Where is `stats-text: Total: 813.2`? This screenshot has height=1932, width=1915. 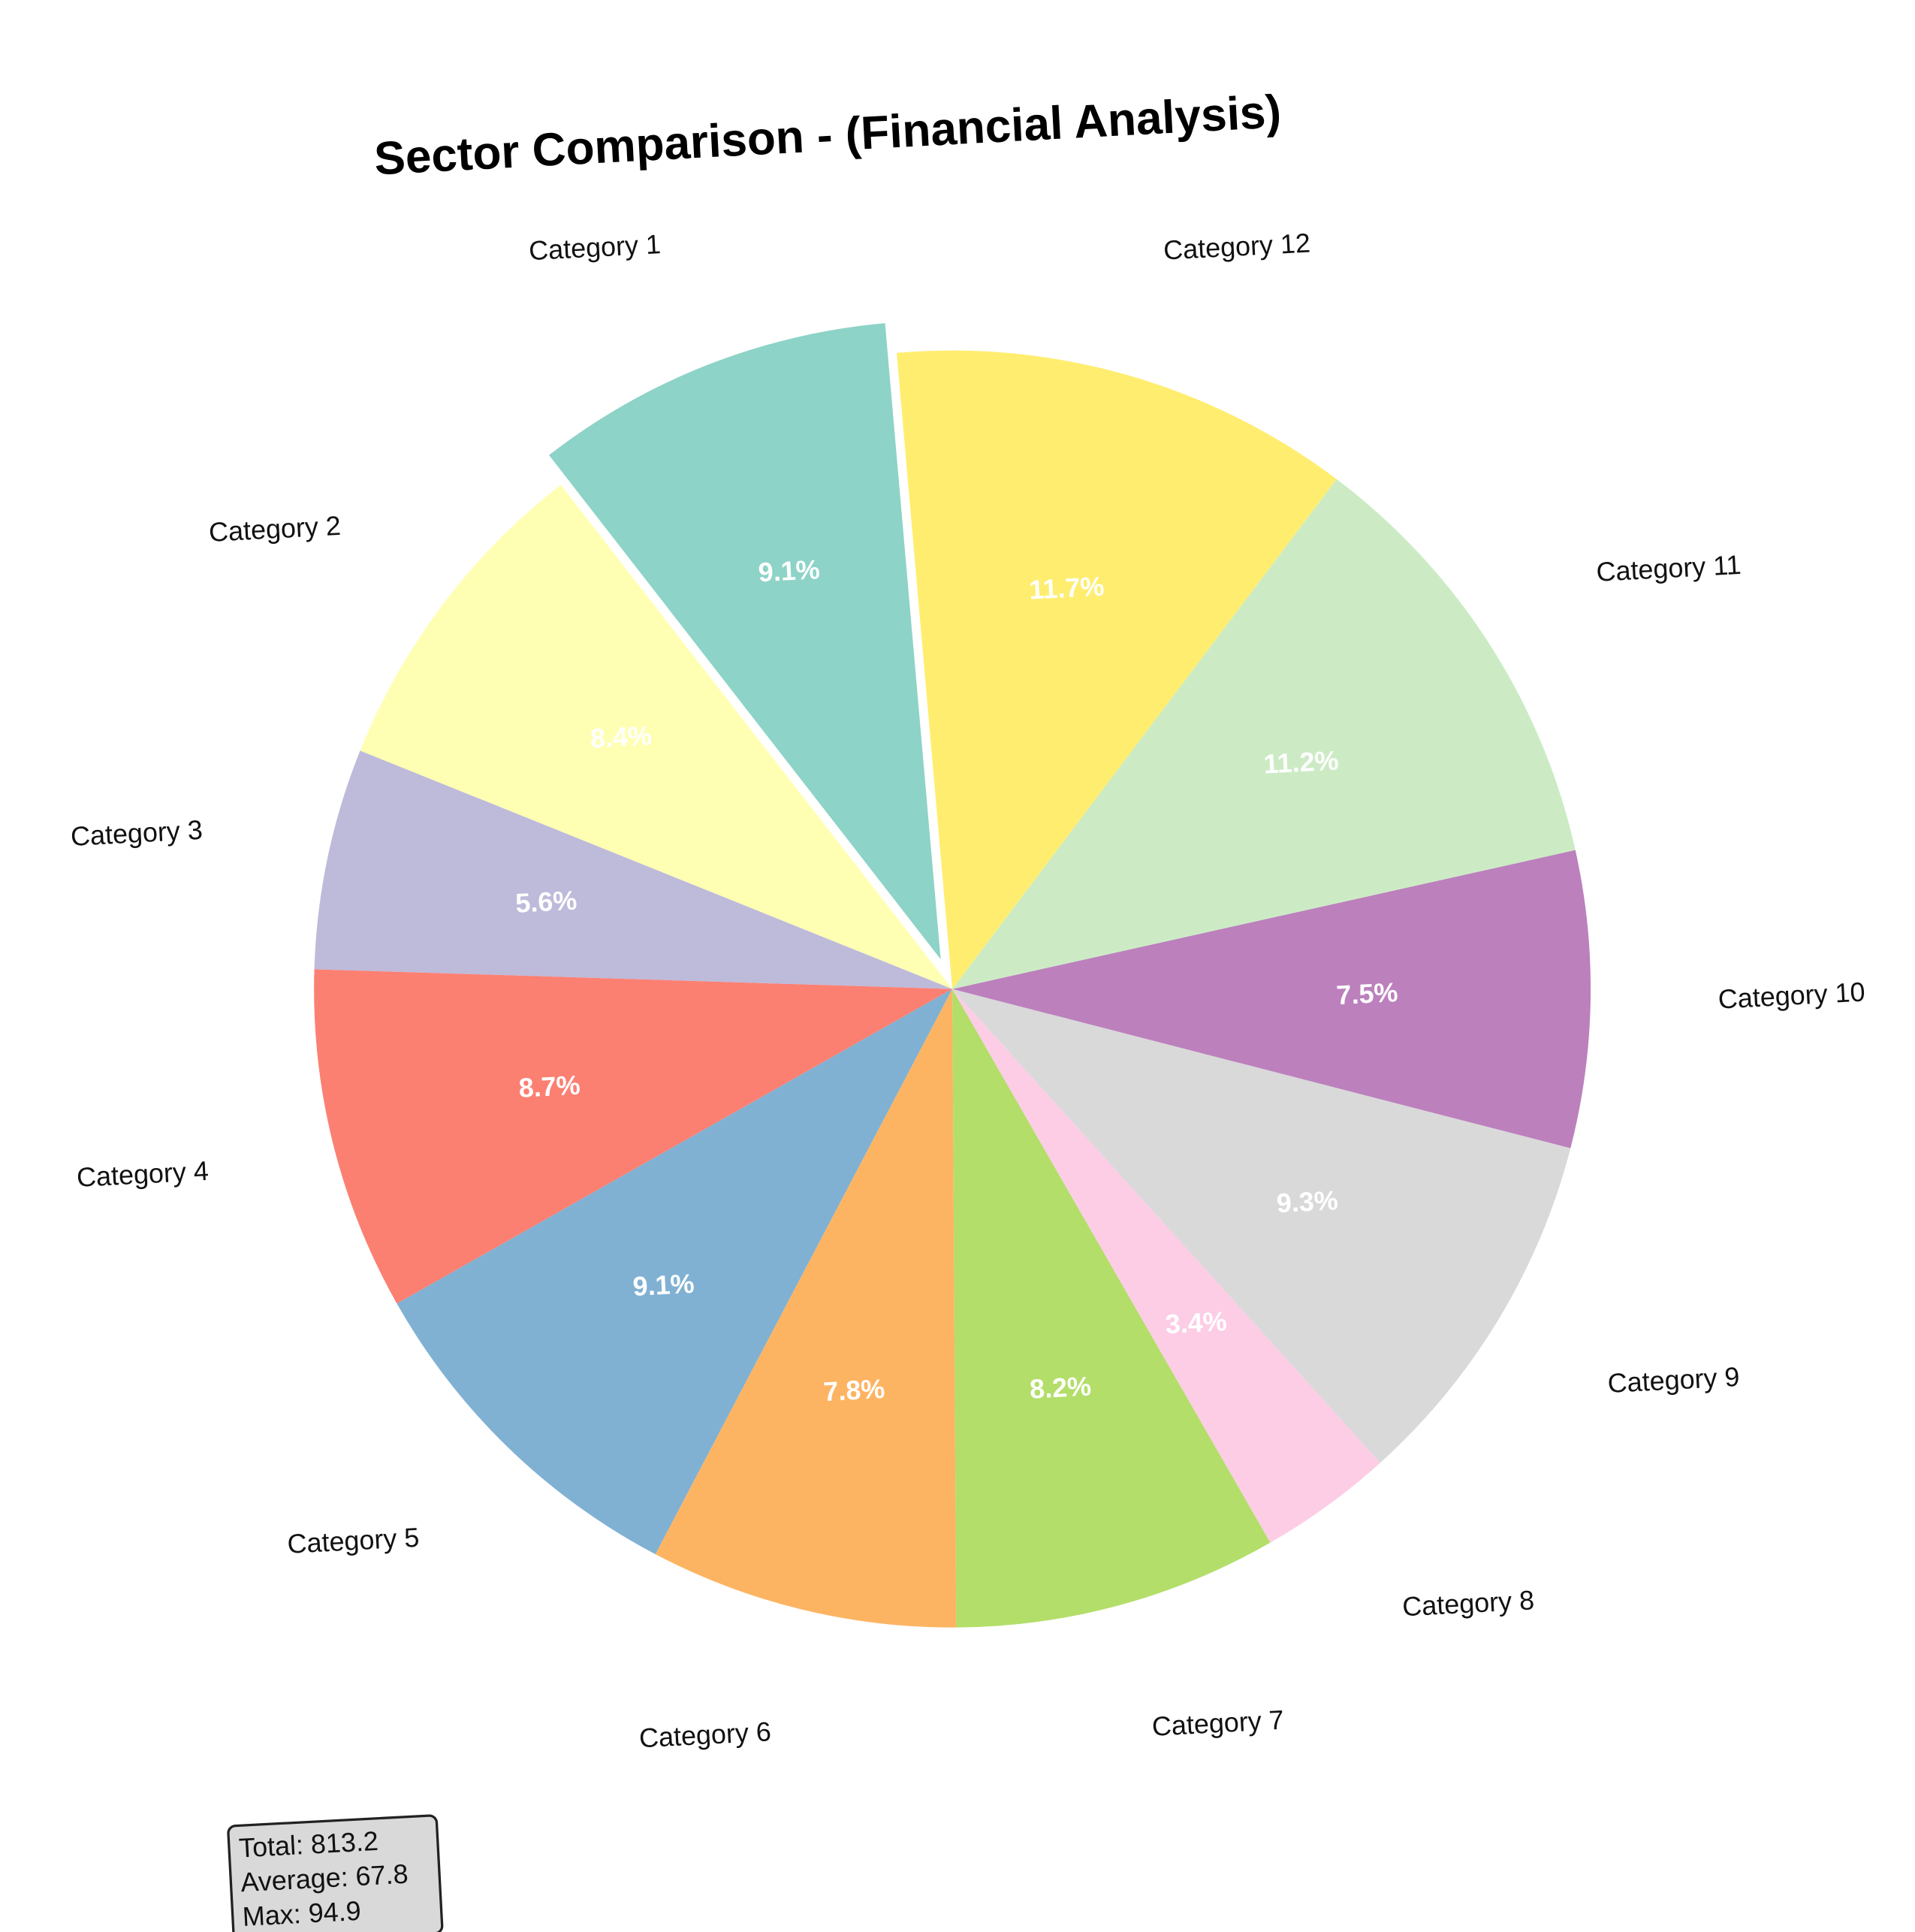
stats-text: Total: 813.2 is located at coordinates (308, 1844).